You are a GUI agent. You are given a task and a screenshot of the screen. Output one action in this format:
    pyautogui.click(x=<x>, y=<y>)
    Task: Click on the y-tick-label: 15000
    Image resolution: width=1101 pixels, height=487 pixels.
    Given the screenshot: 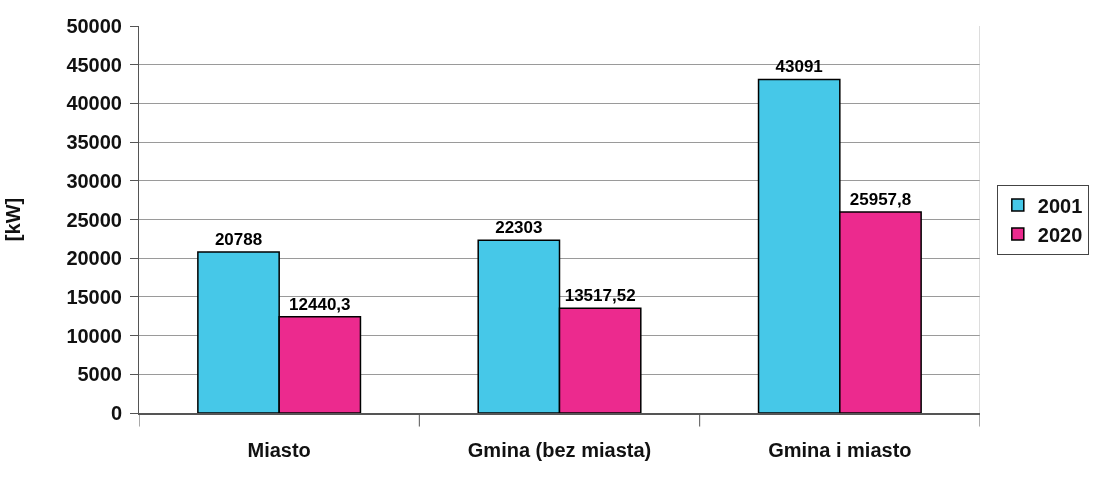 What is the action you would take?
    pyautogui.click(x=94, y=296)
    